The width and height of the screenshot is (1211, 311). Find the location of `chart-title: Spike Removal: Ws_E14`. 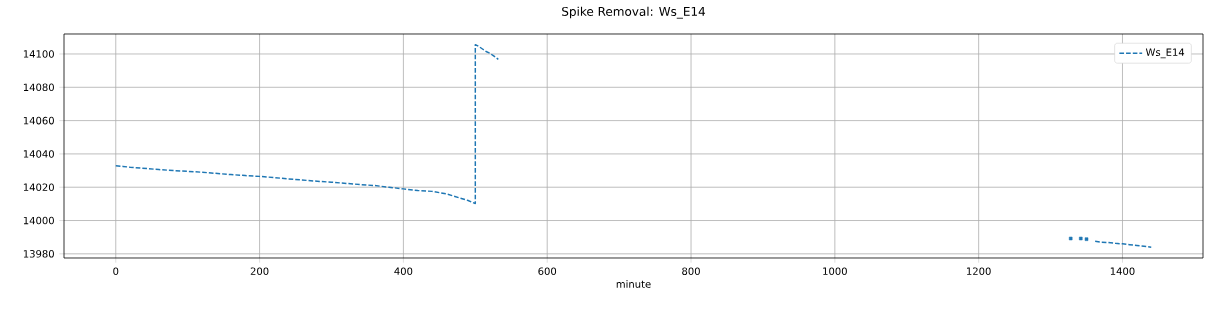

chart-title: Spike Removal: Ws_E14 is located at coordinates (634, 12).